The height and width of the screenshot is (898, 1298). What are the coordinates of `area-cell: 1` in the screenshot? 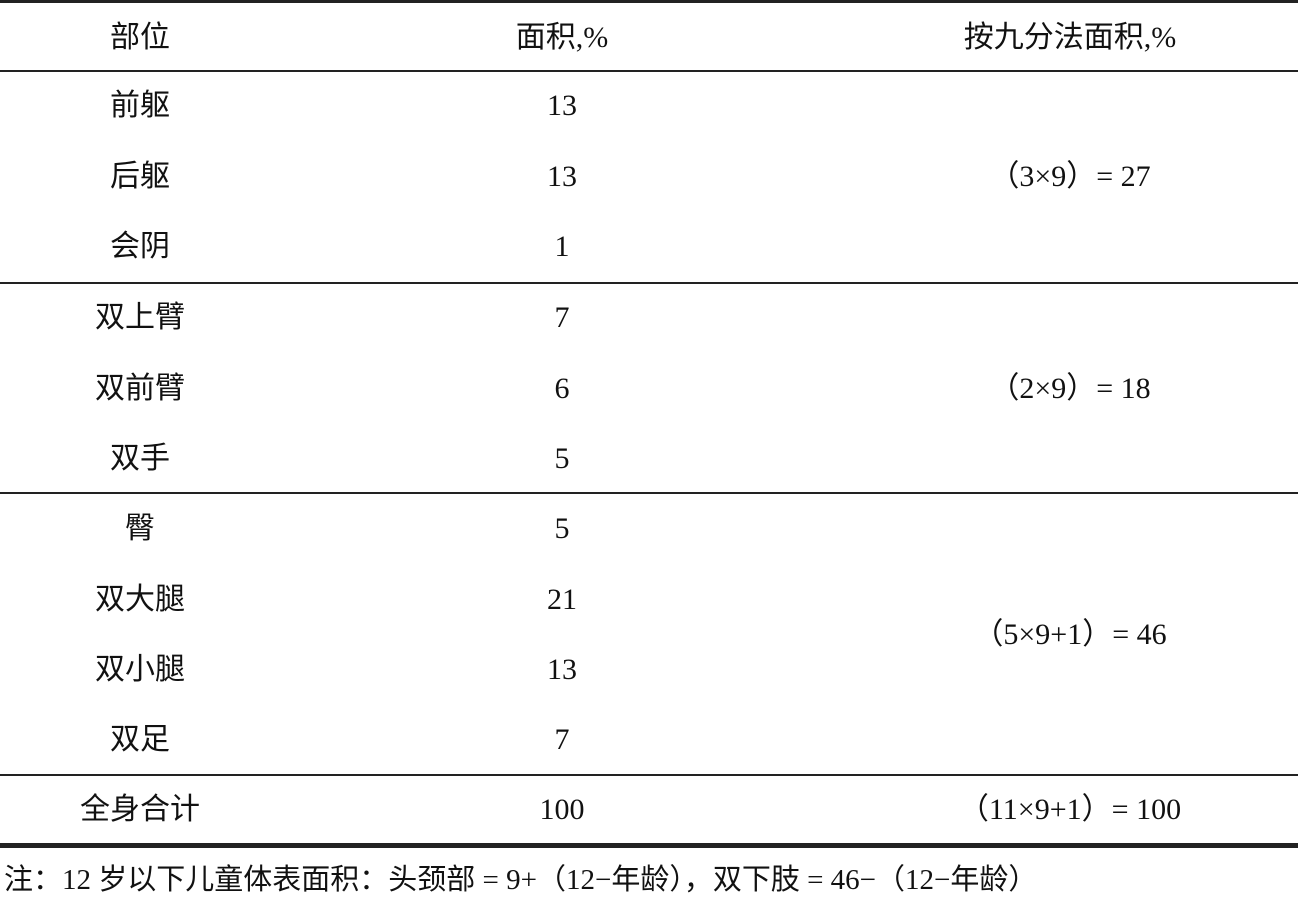 It's located at (562, 246).